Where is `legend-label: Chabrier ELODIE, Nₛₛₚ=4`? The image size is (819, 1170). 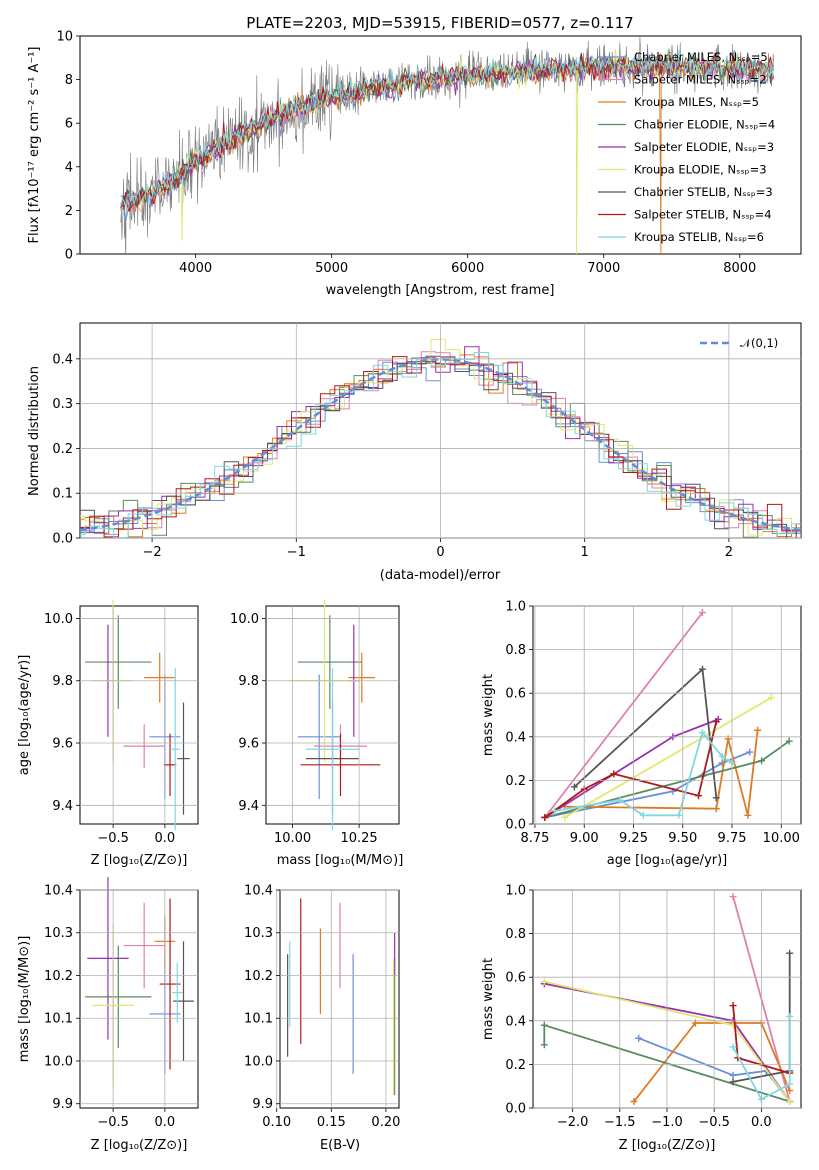 legend-label: Chabrier ELODIE, Nₛₛₚ=4 is located at coordinates (704, 125).